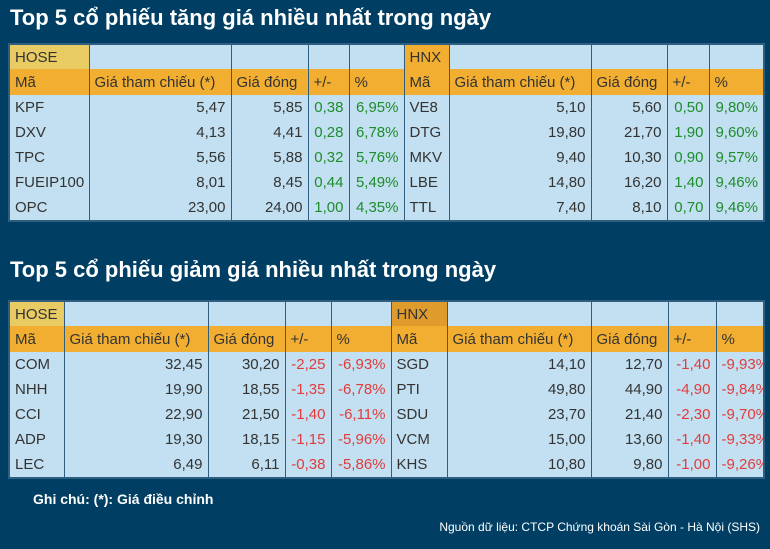 Image resolution: width=770 pixels, height=549 pixels. I want to click on close-price-cell: 13,60, so click(629, 439).